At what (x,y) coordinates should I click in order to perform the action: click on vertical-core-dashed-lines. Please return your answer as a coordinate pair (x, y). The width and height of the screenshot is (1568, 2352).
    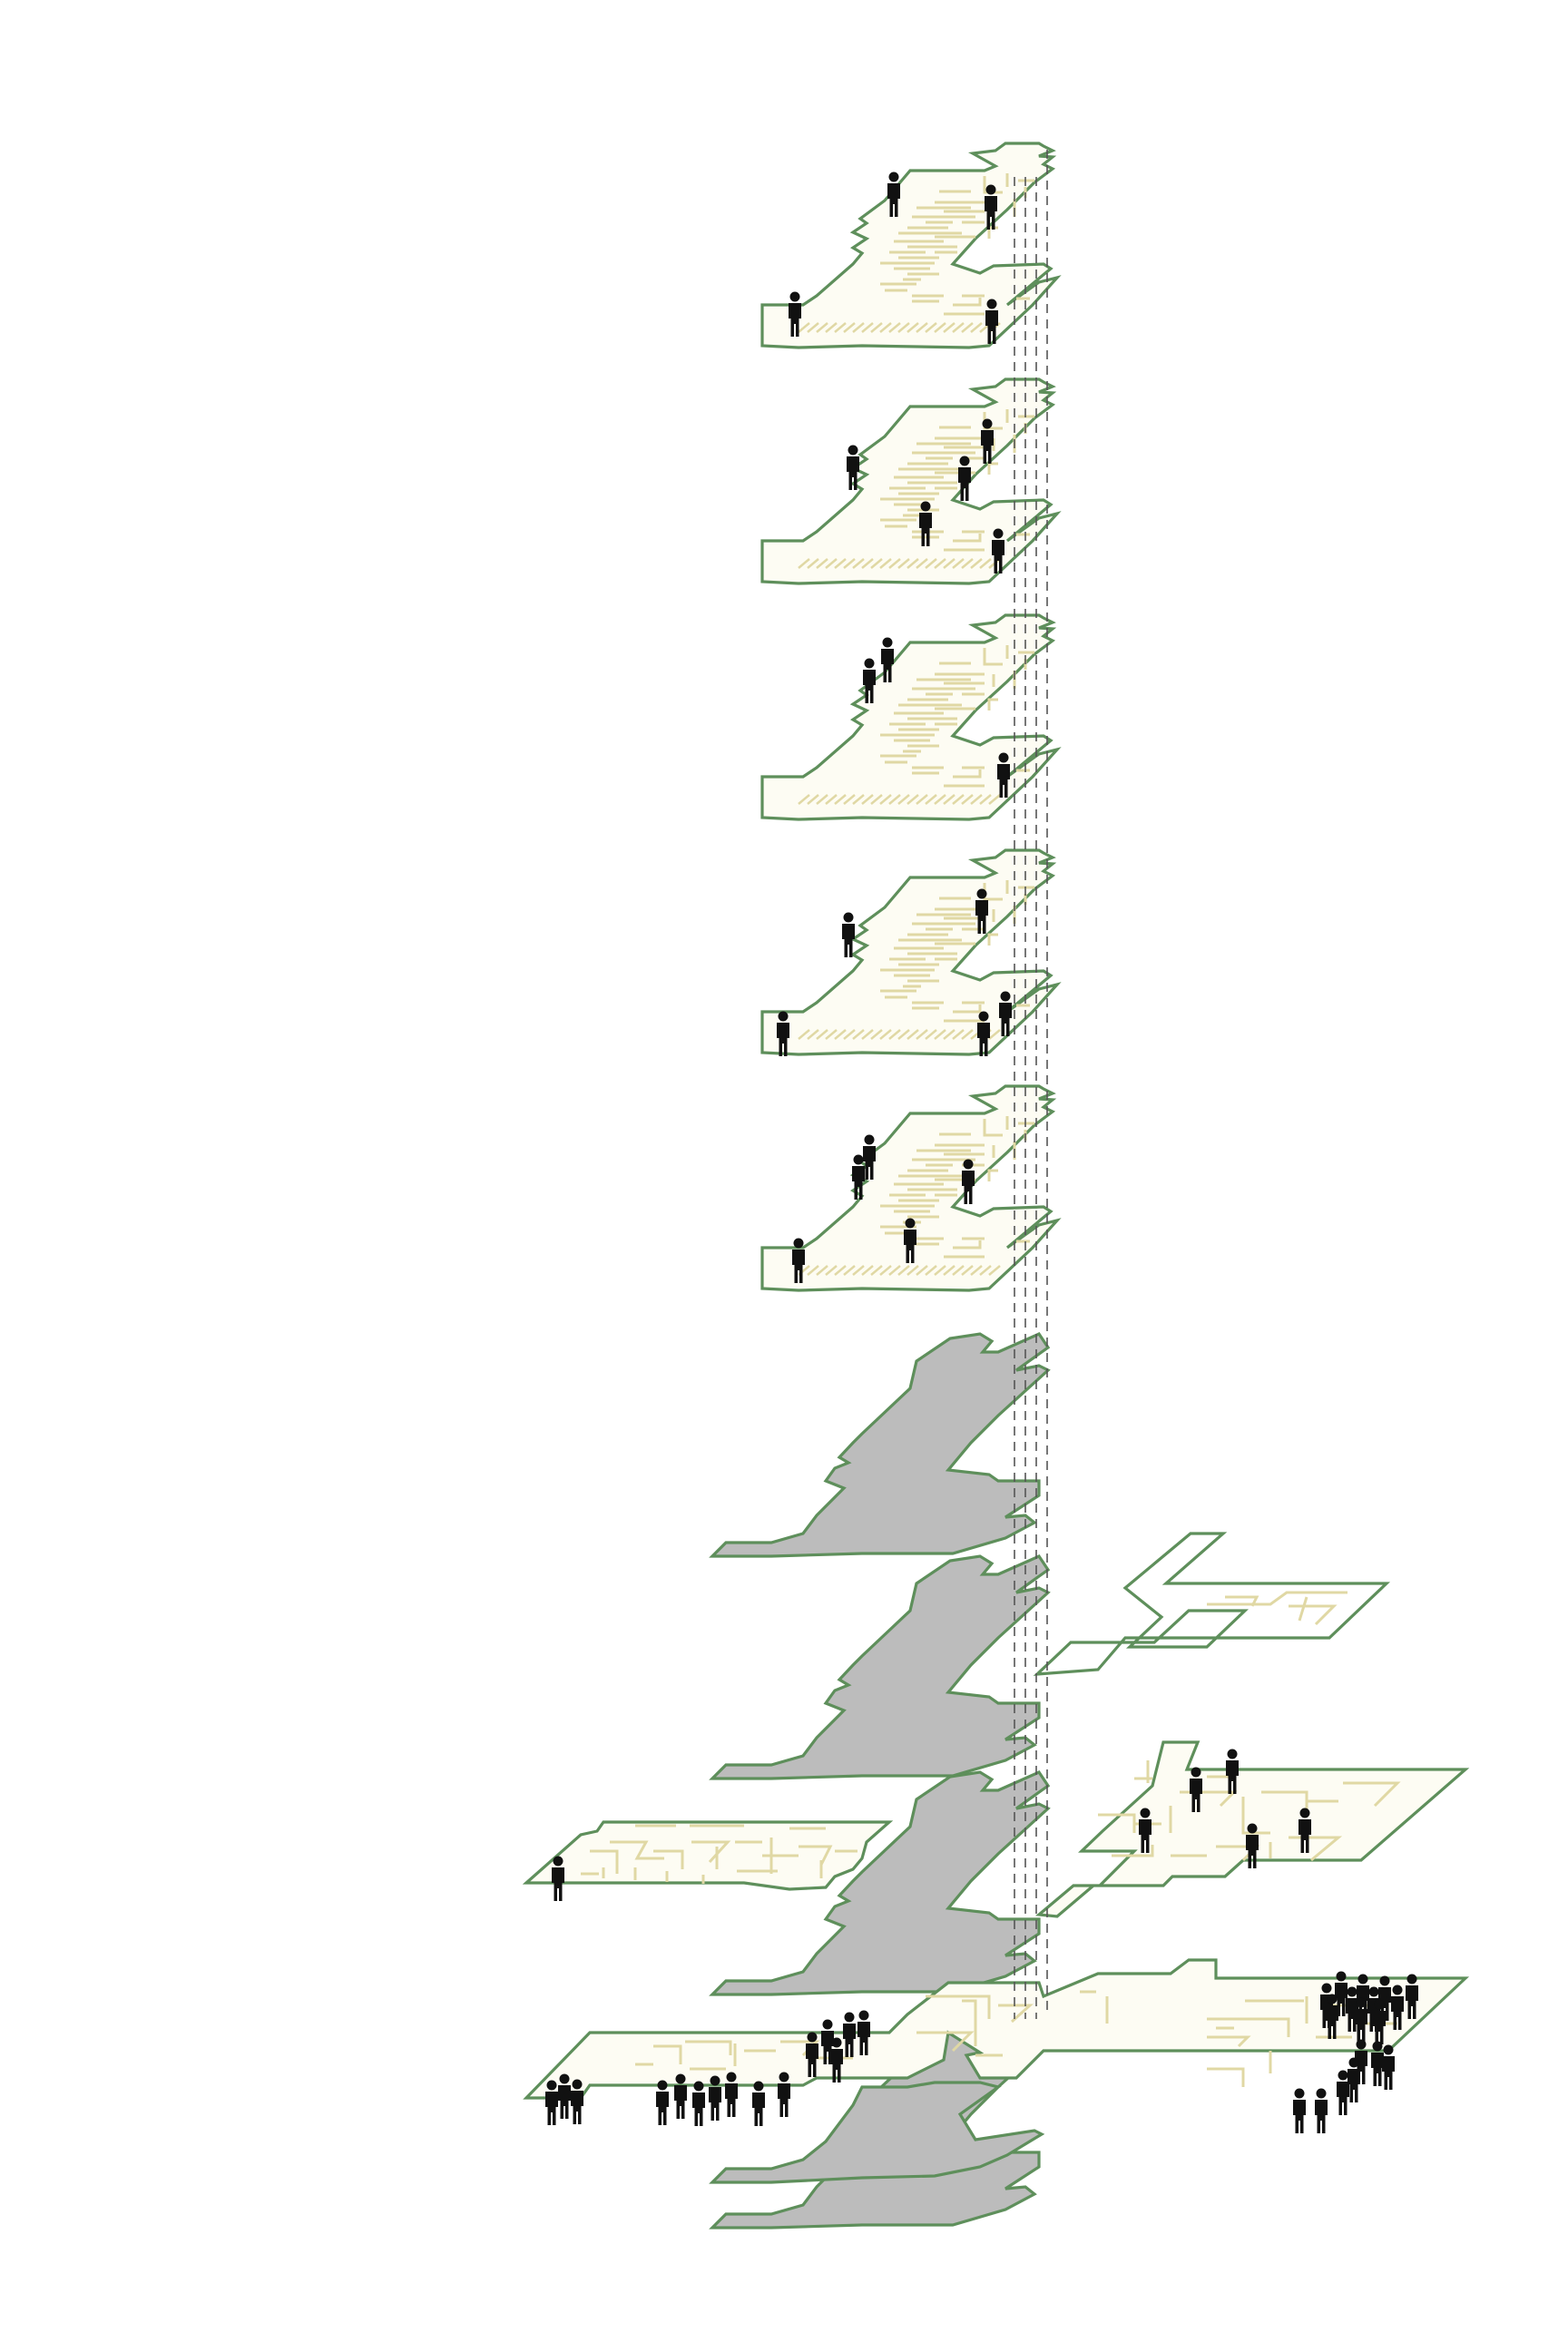
    Looking at the image, I should click on (1031, 1084).